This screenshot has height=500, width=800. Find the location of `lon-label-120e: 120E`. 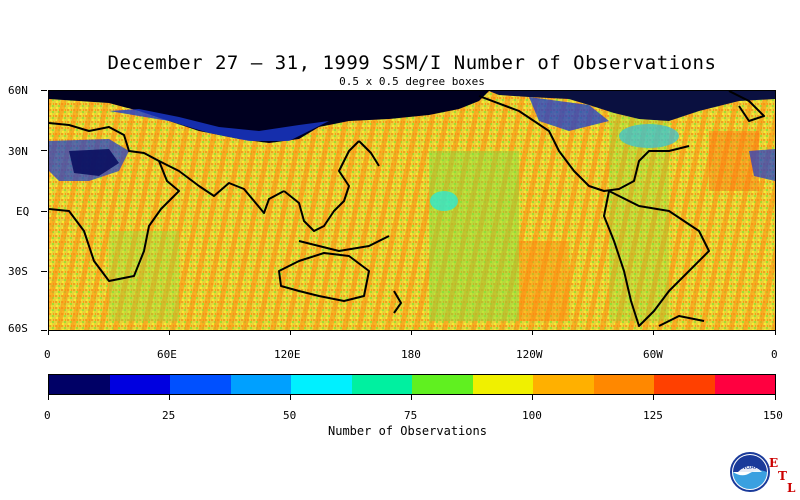

lon-label-120e: 120E is located at coordinates (287, 354).